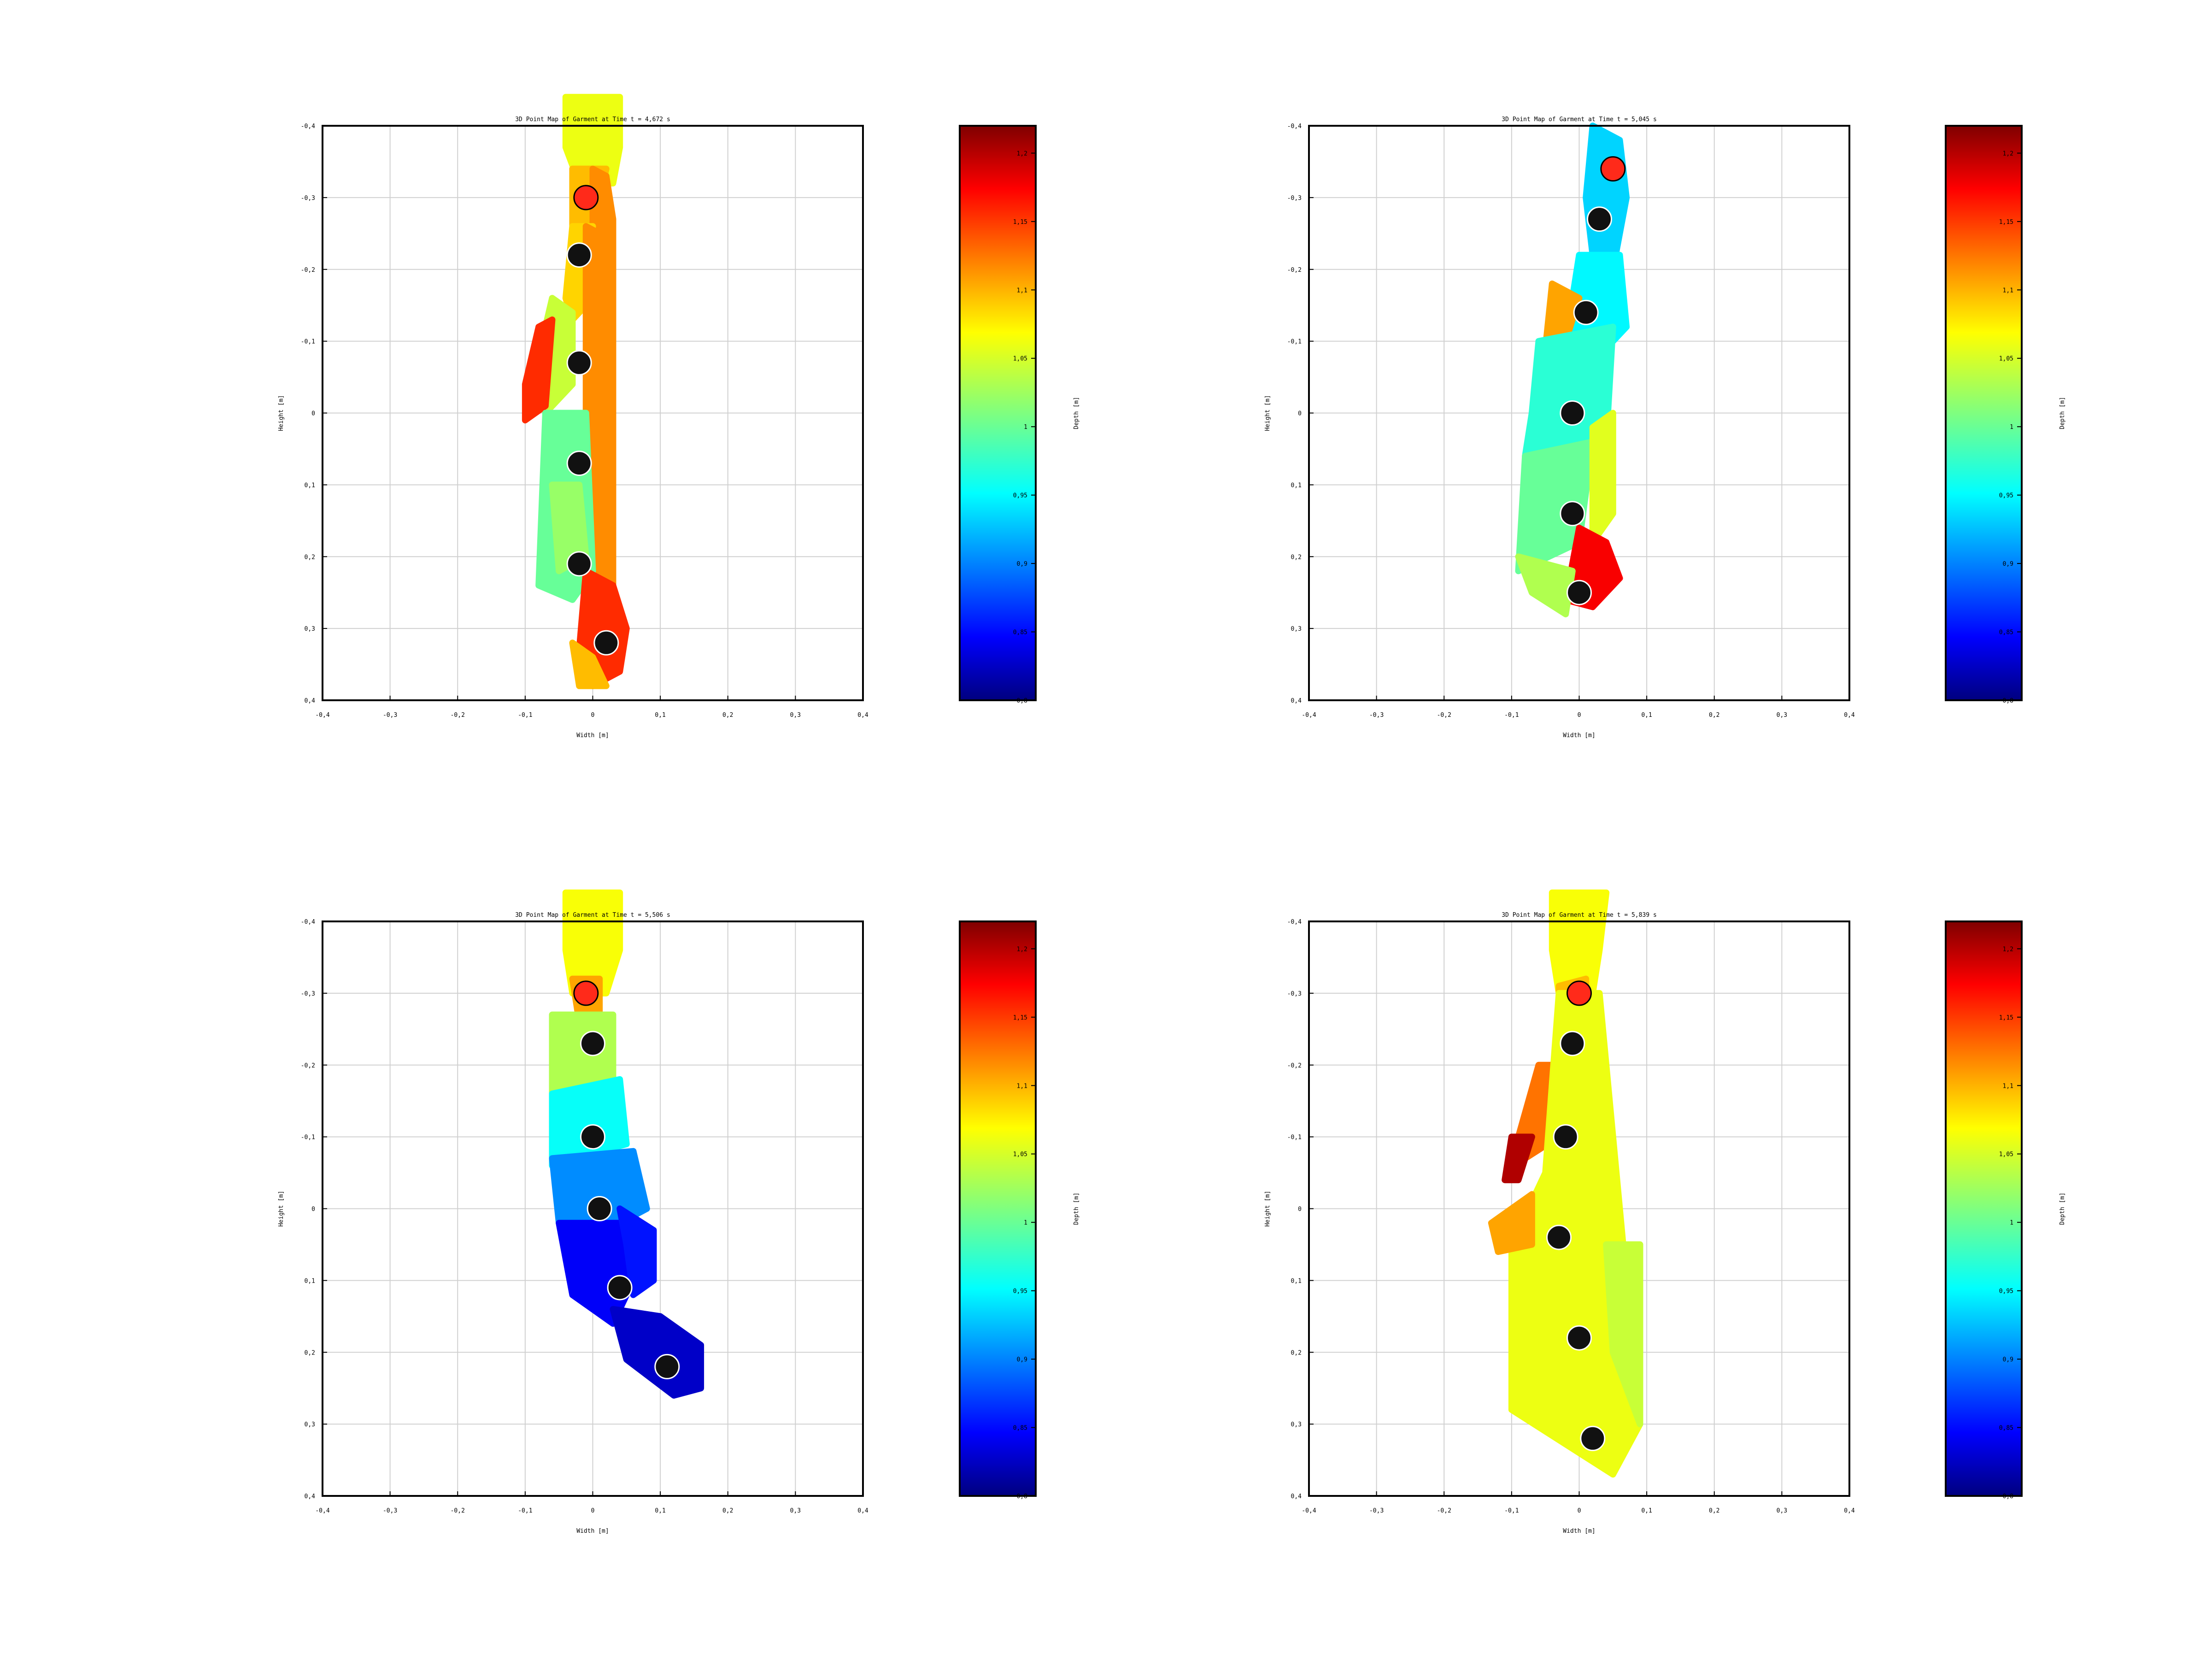 The height and width of the screenshot is (1659, 2212). Describe the element at coordinates (2008, 1496) in the screenshot. I see `colorbar-tick-label: 0,8` at that location.